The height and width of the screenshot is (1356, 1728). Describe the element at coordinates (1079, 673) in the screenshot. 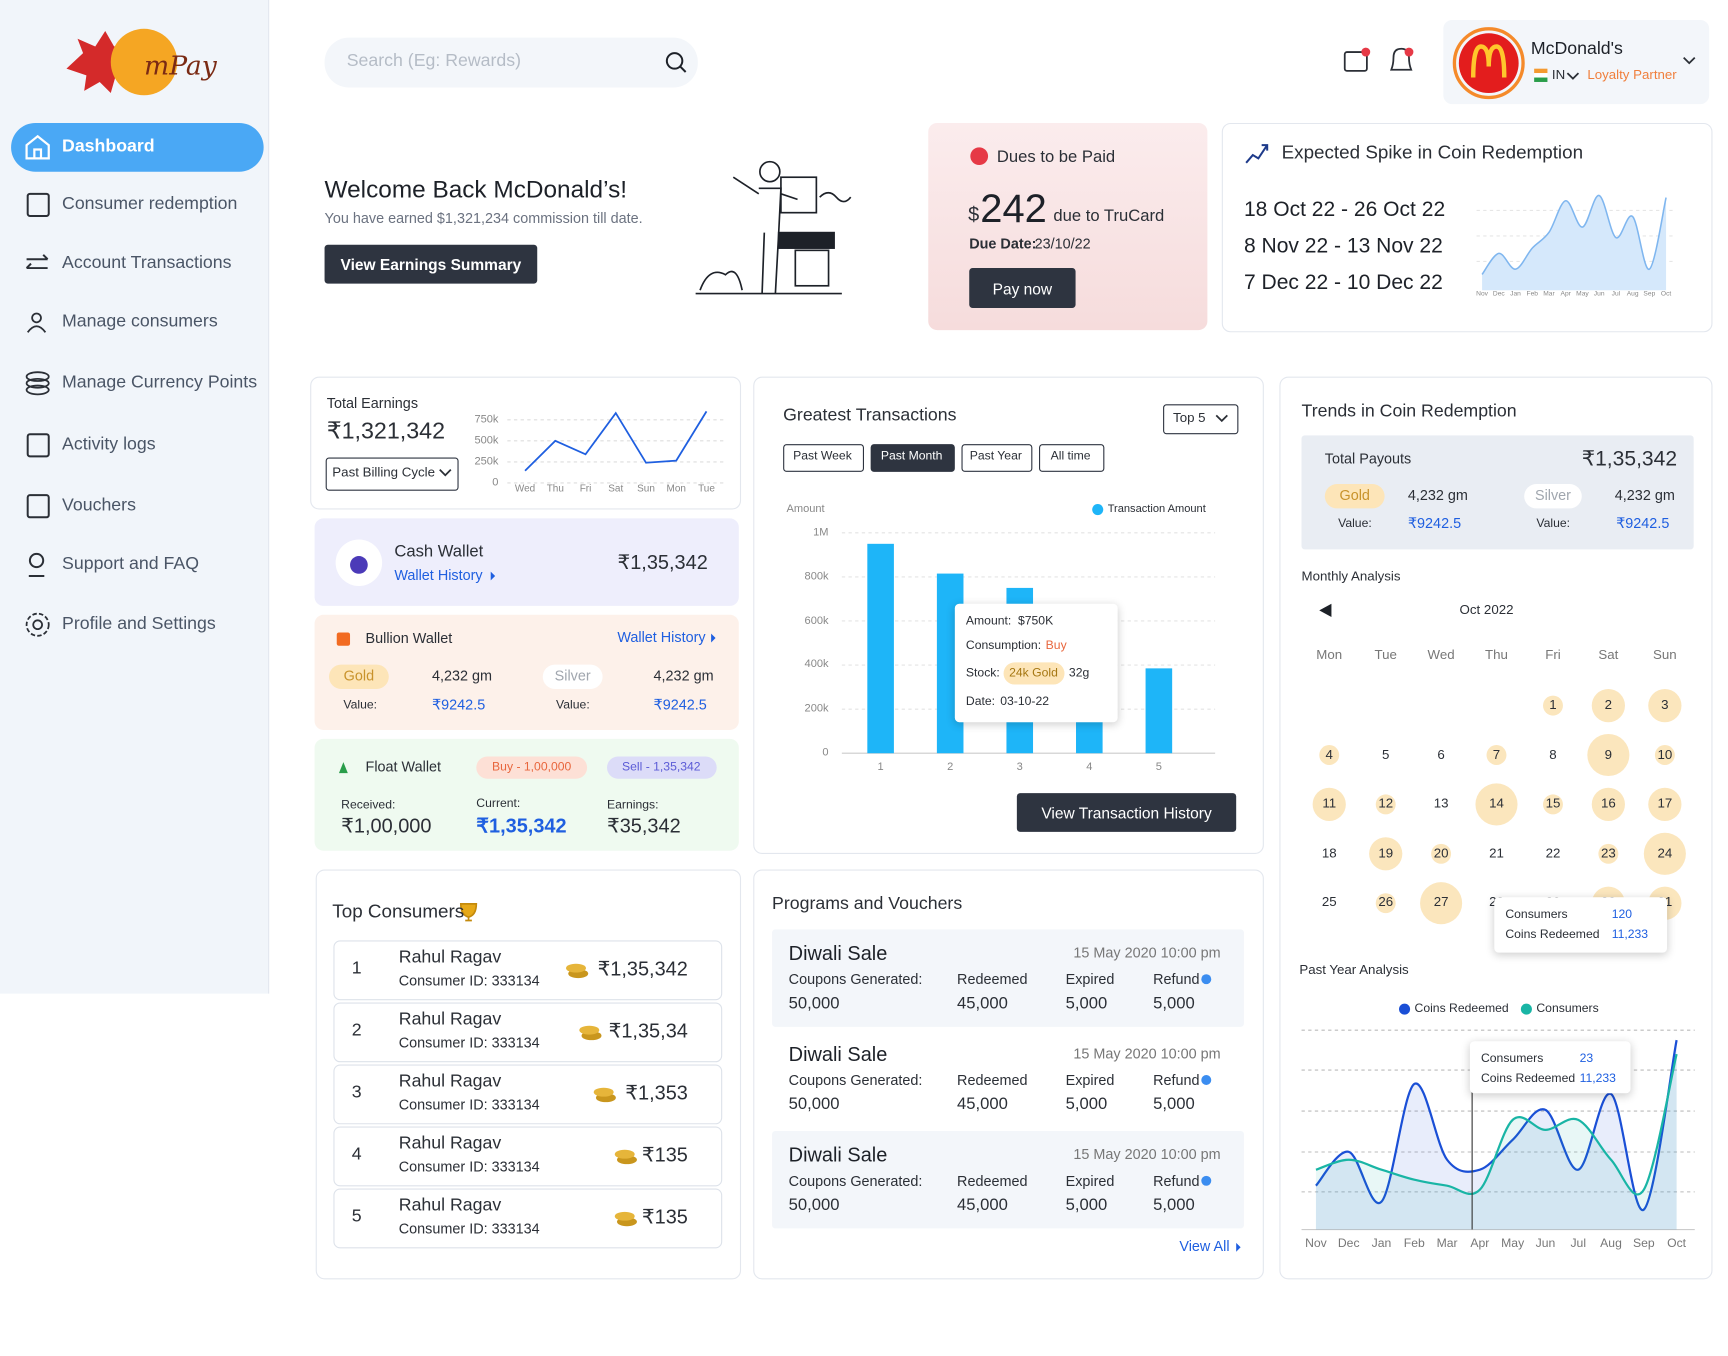

I see `tooltip-value: 32g` at that location.